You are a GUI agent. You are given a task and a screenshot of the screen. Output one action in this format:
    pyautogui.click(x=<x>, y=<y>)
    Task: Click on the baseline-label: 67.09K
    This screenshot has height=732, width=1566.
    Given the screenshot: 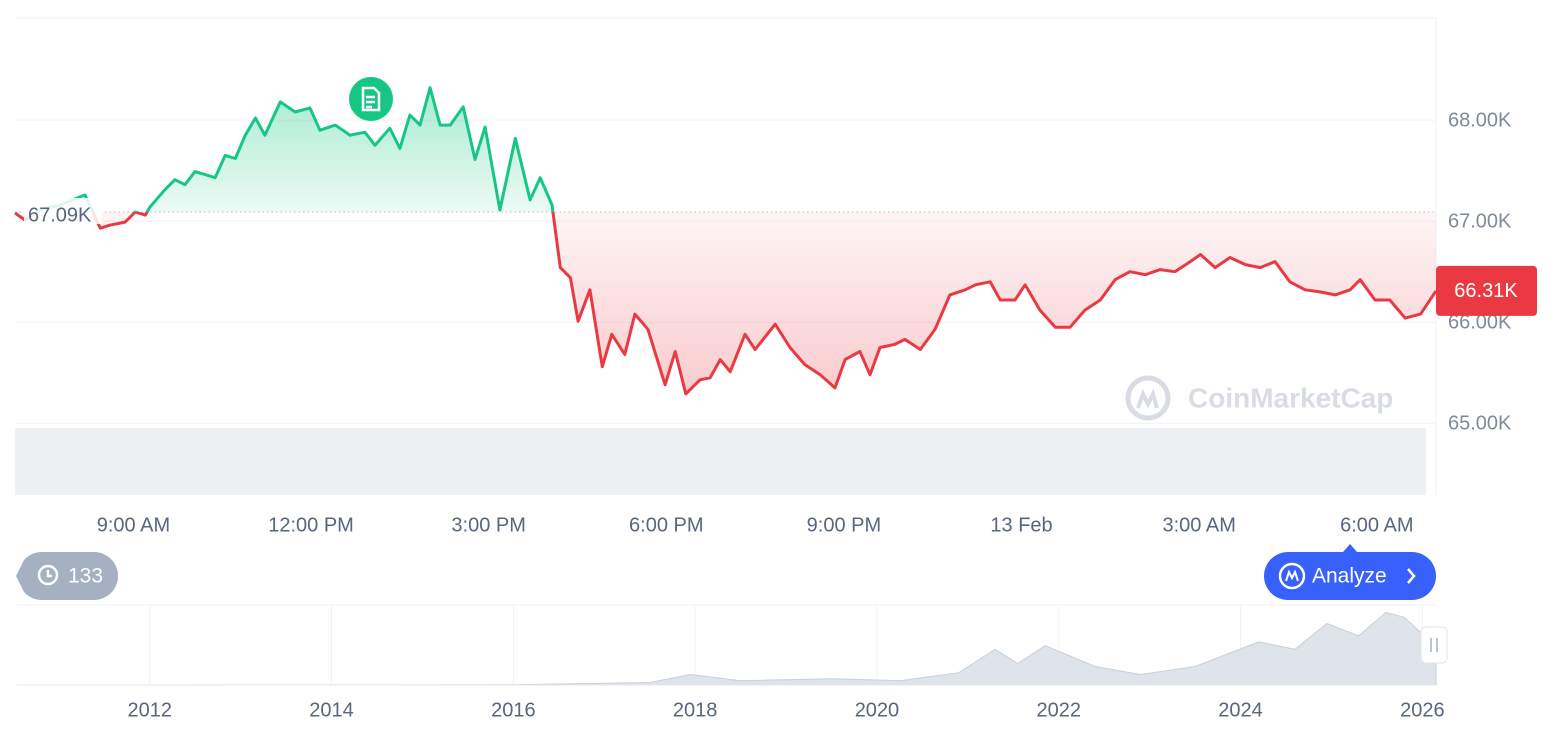 What is the action you would take?
    pyautogui.click(x=60, y=215)
    